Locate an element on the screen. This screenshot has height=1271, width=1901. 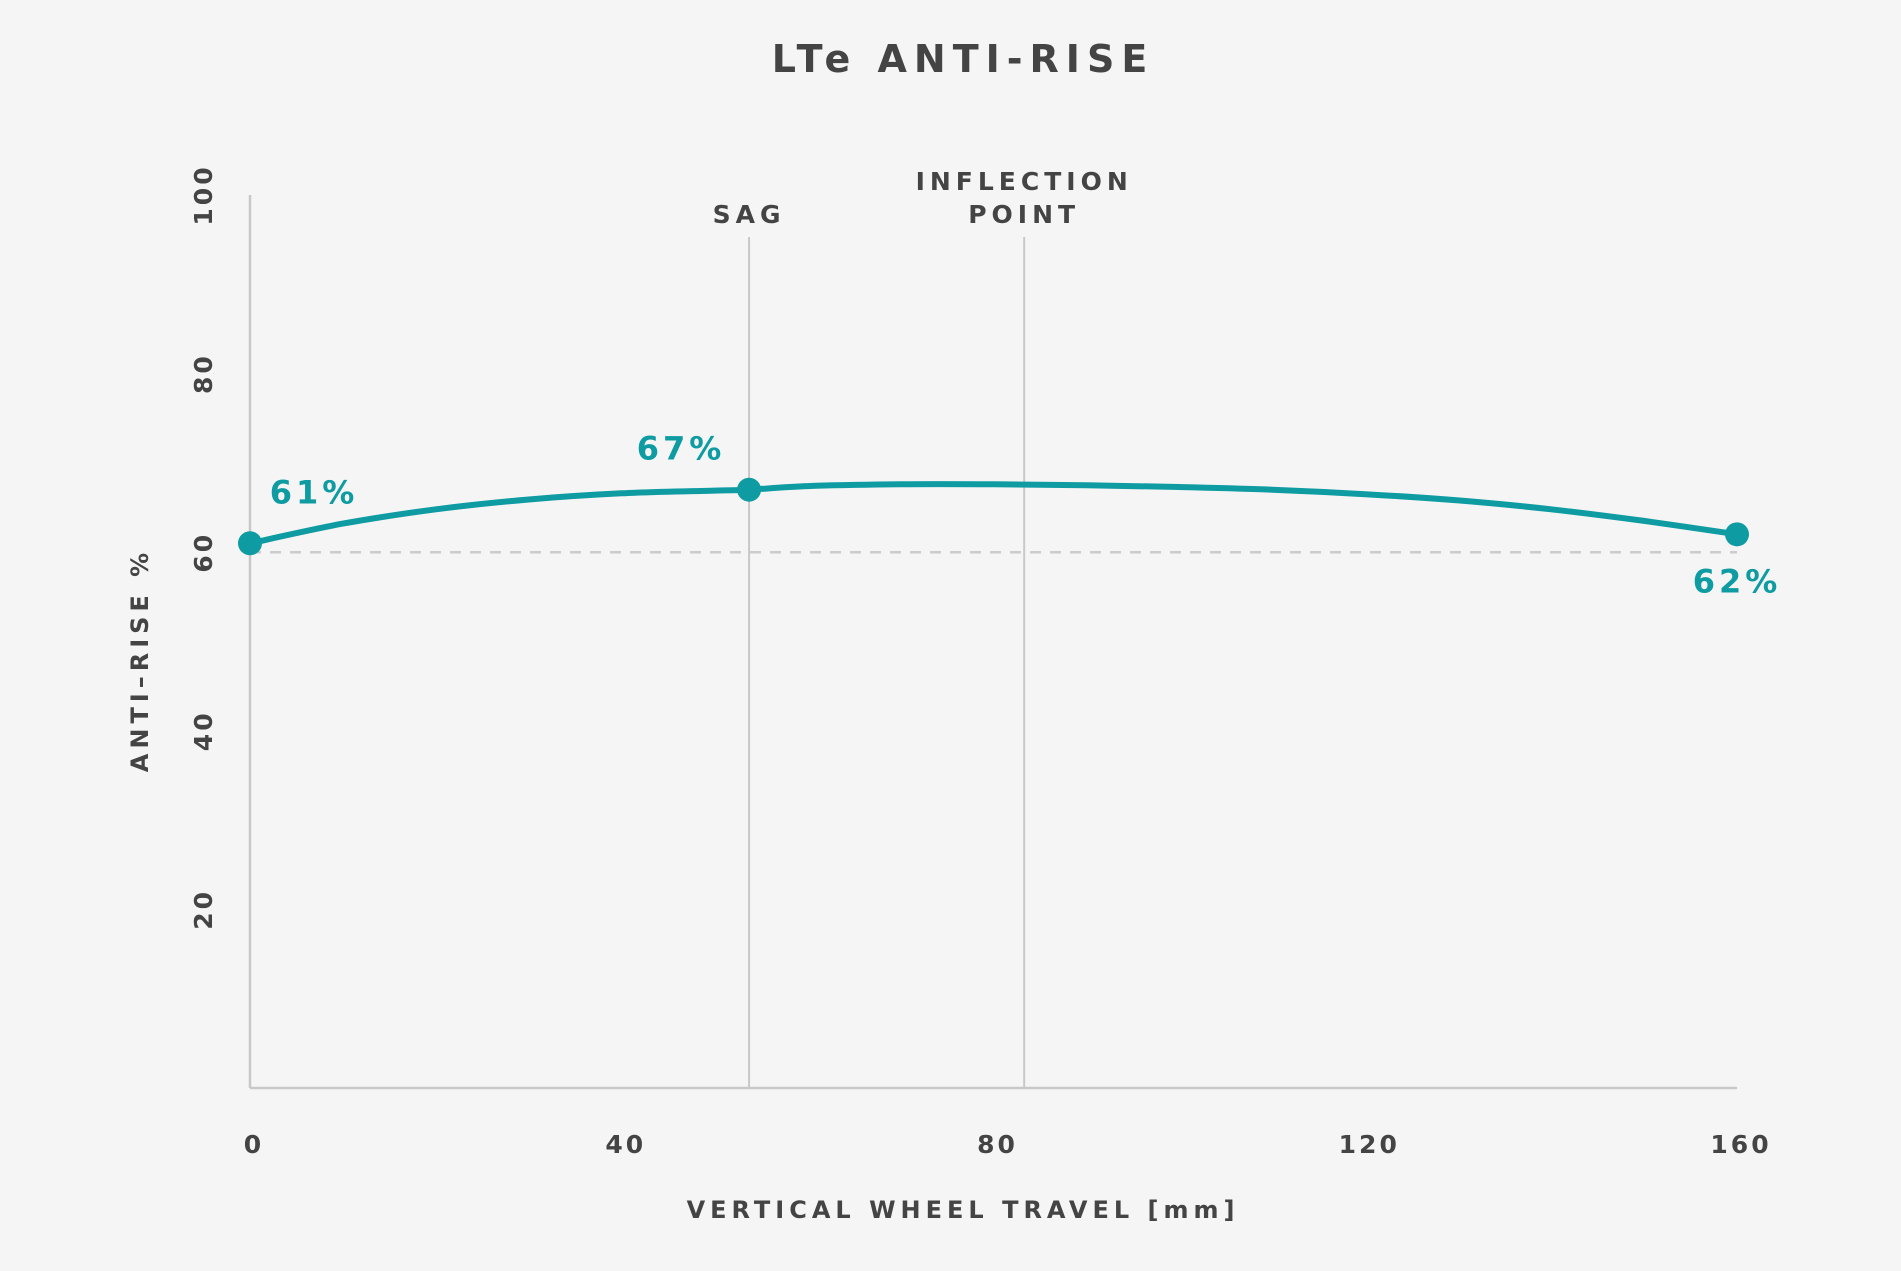
data-label-2: 62% is located at coordinates (1737, 581).